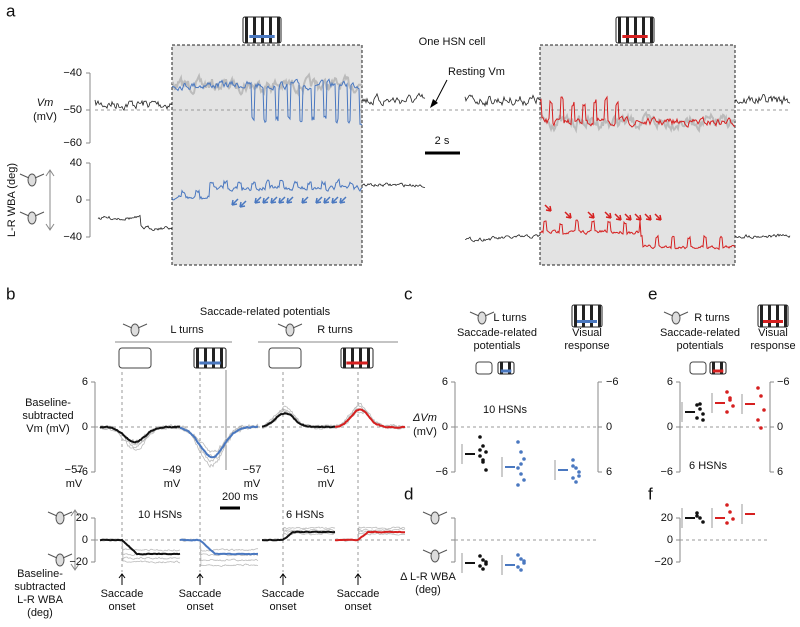  Describe the element at coordinates (425, 432) in the screenshot. I see `axis-label: (mV)` at that location.